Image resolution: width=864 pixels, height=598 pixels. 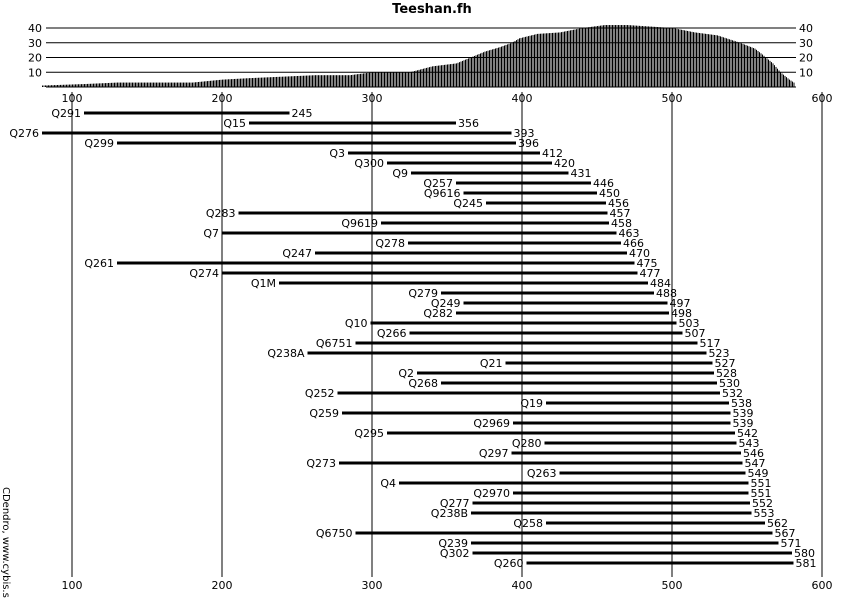 What do you see at coordinates (806, 72) in the screenshot?
I see `coverage-tick-label-right: 10` at bounding box center [806, 72].